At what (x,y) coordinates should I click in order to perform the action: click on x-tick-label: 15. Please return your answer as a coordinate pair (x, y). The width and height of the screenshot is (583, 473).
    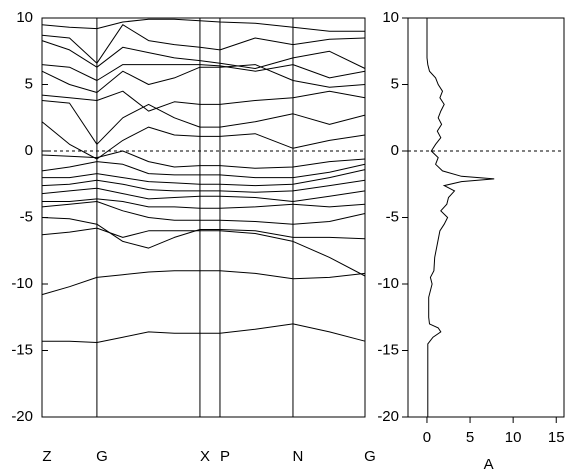
    Looking at the image, I should click on (556, 437).